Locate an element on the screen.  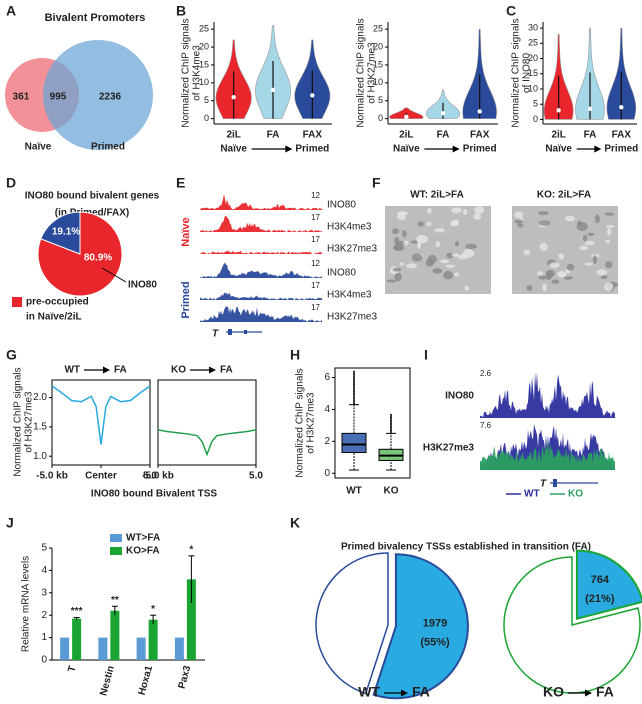
x-tick-label: Hoxa1 is located at coordinates (146, 680).